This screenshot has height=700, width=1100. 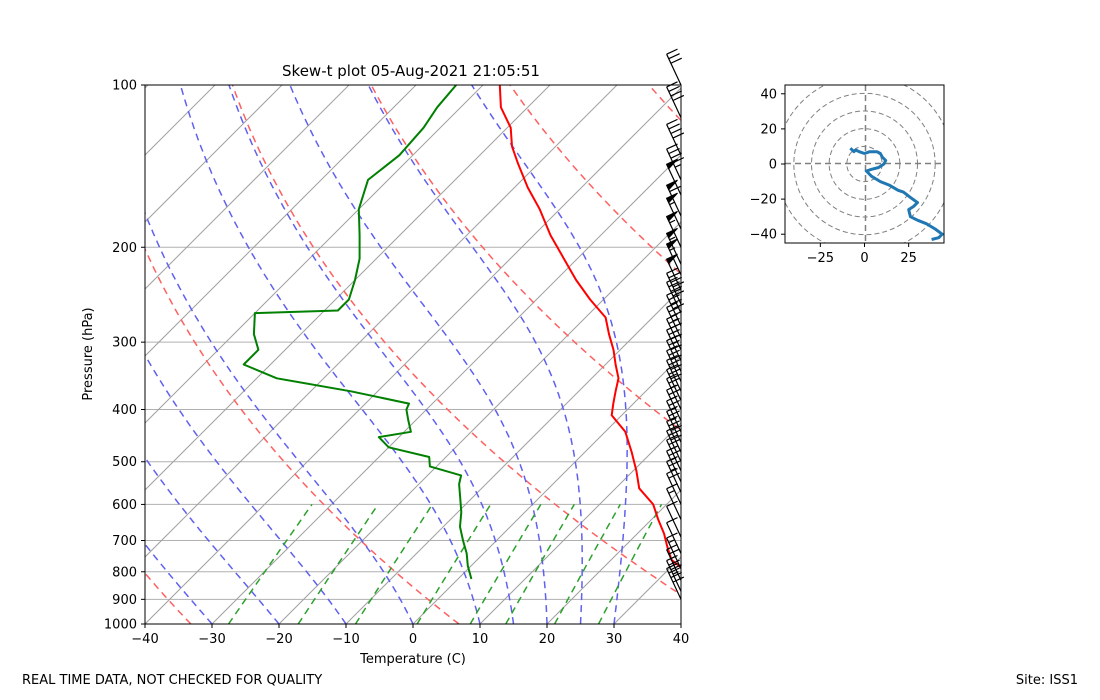 What do you see at coordinates (480, 639) in the screenshot?
I see `x-tick-label: 10` at bounding box center [480, 639].